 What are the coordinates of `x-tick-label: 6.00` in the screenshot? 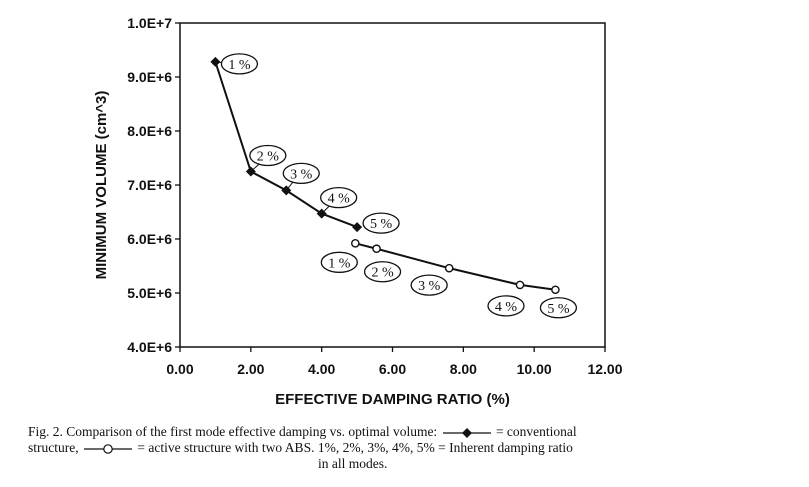 It's located at (392, 369).